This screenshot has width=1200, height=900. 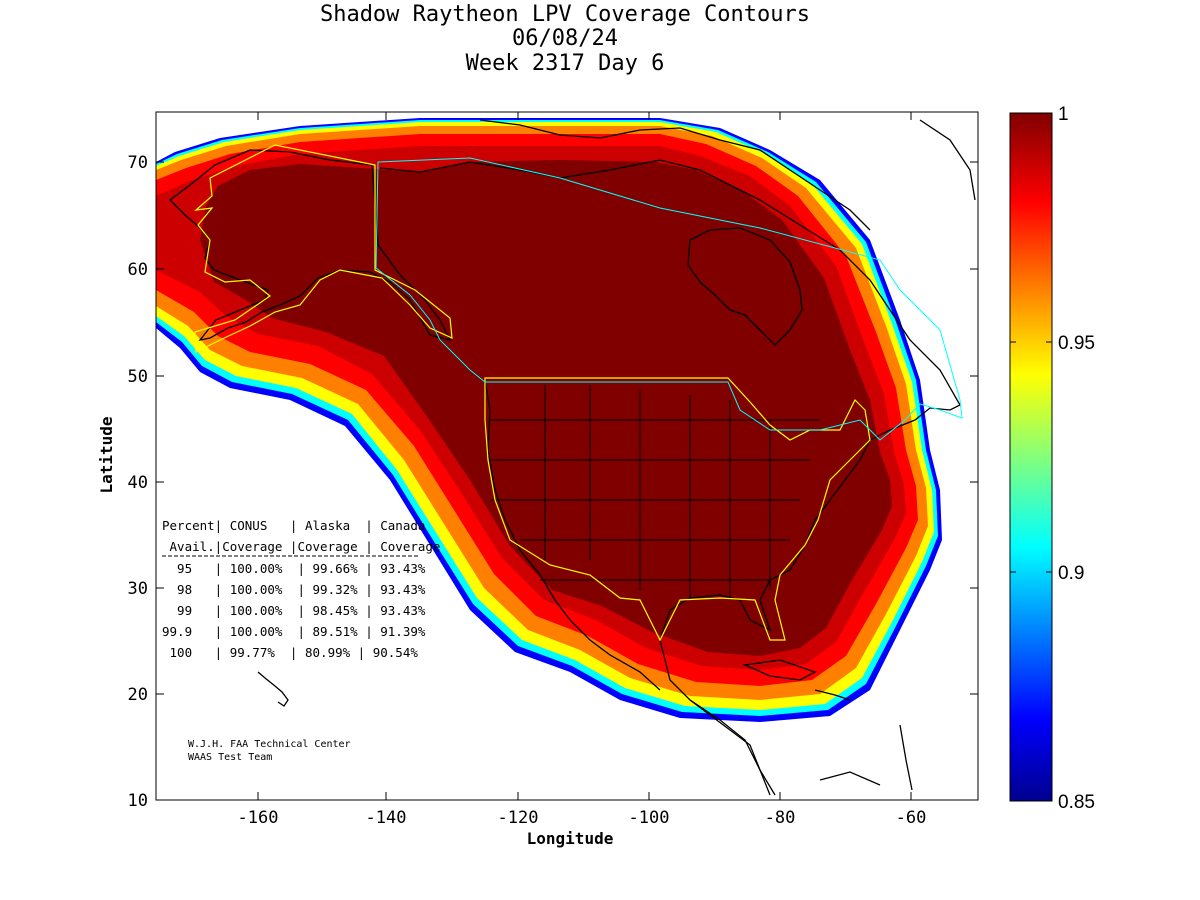 What do you see at coordinates (386, 818) in the screenshot?
I see `x-tick: -140` at bounding box center [386, 818].